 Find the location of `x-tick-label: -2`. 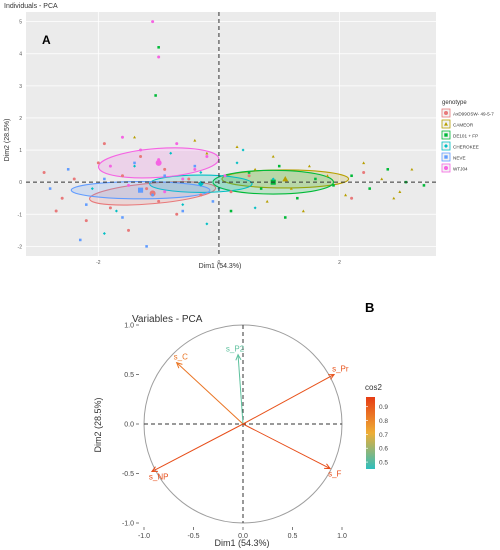

x-tick-label: -2 is located at coordinates (98, 263).